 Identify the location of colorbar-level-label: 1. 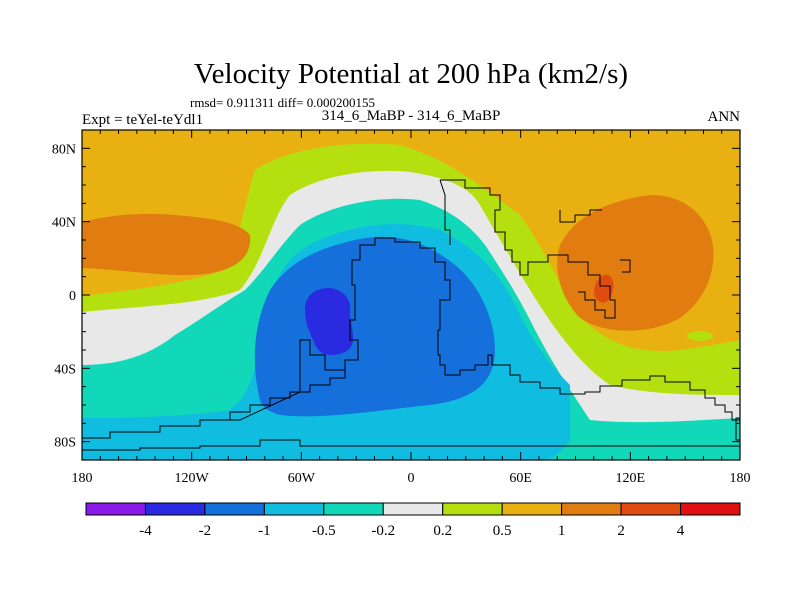
(562, 531).